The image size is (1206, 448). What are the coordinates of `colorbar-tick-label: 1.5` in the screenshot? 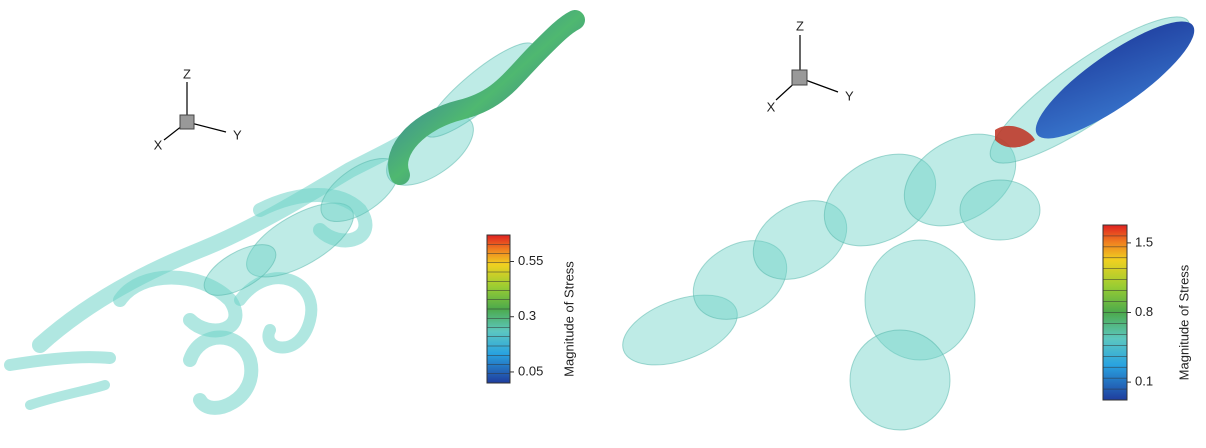 It's located at (1144, 241).